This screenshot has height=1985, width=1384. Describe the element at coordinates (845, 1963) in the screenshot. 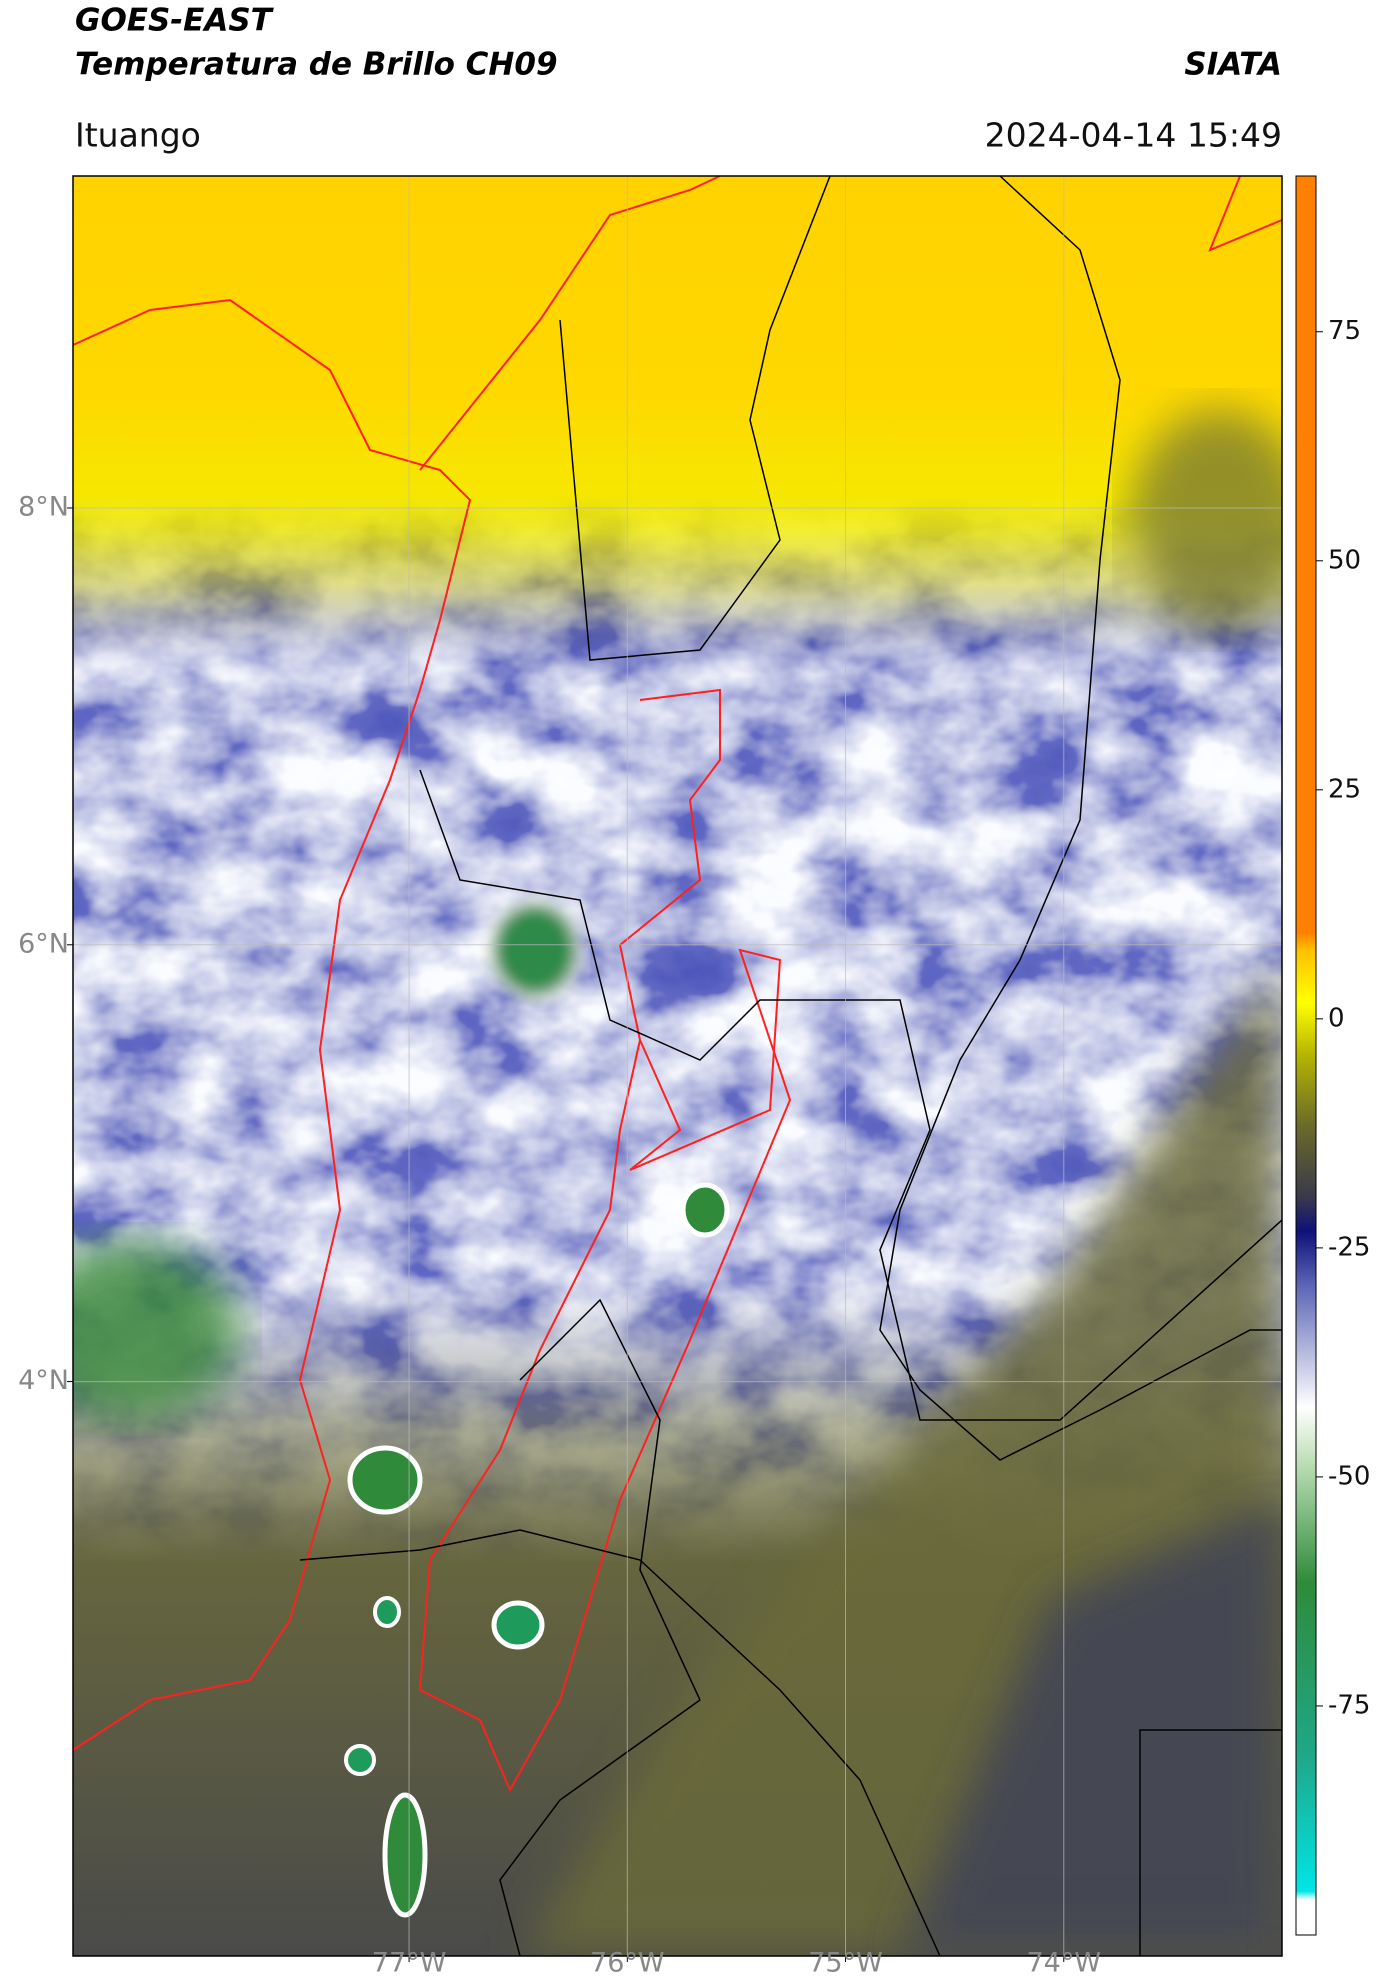

I see `x-tick-label: 75°W` at that location.